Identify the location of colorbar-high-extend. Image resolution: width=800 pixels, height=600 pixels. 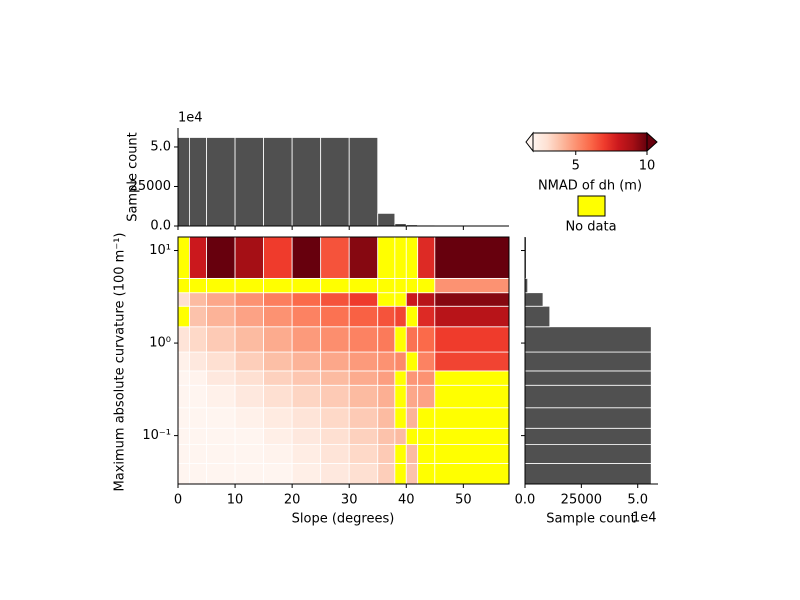
(652, 142).